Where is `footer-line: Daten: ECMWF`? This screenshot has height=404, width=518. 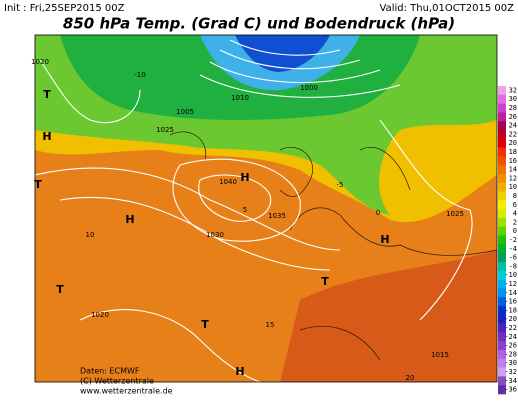
footer-line: Daten: ECMWF is located at coordinates (110, 371).